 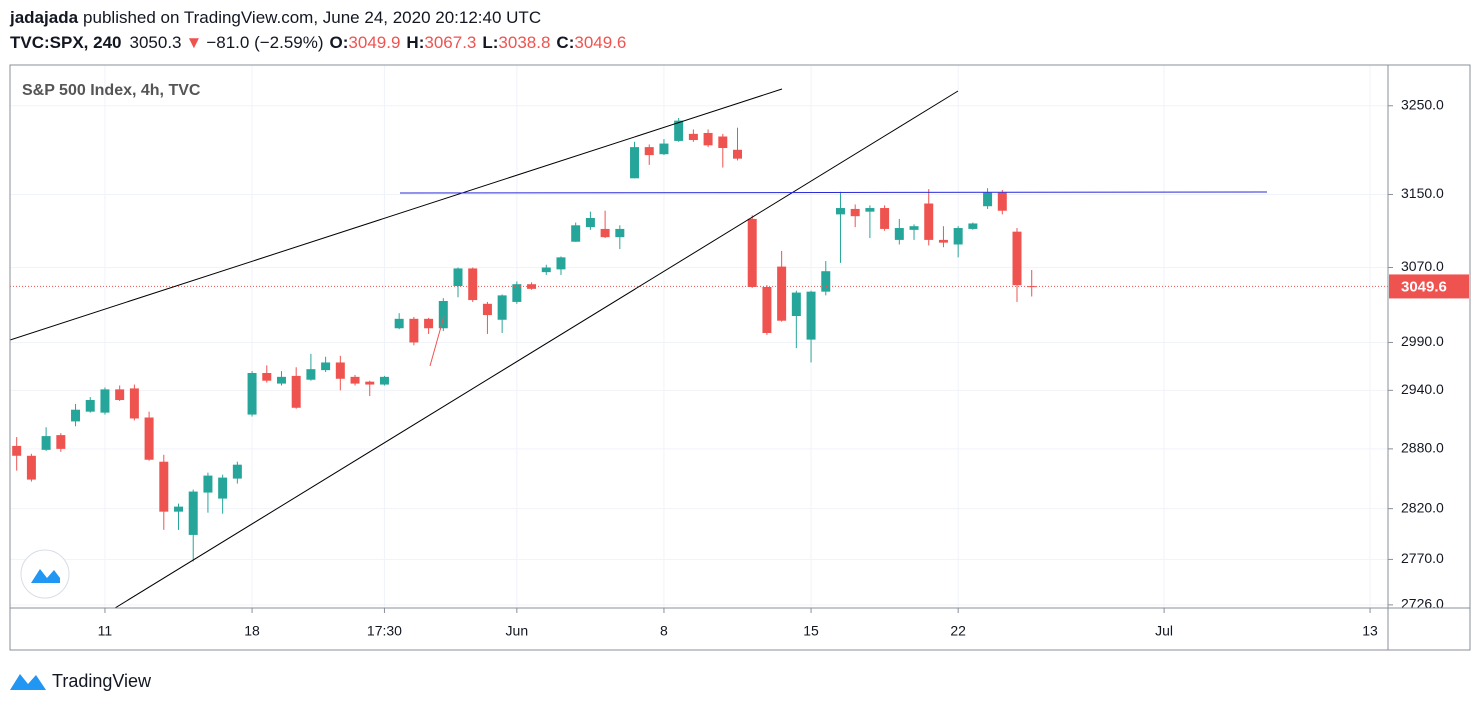 What do you see at coordinates (524, 42) in the screenshot?
I see `ohlc-value: 3038.8` at bounding box center [524, 42].